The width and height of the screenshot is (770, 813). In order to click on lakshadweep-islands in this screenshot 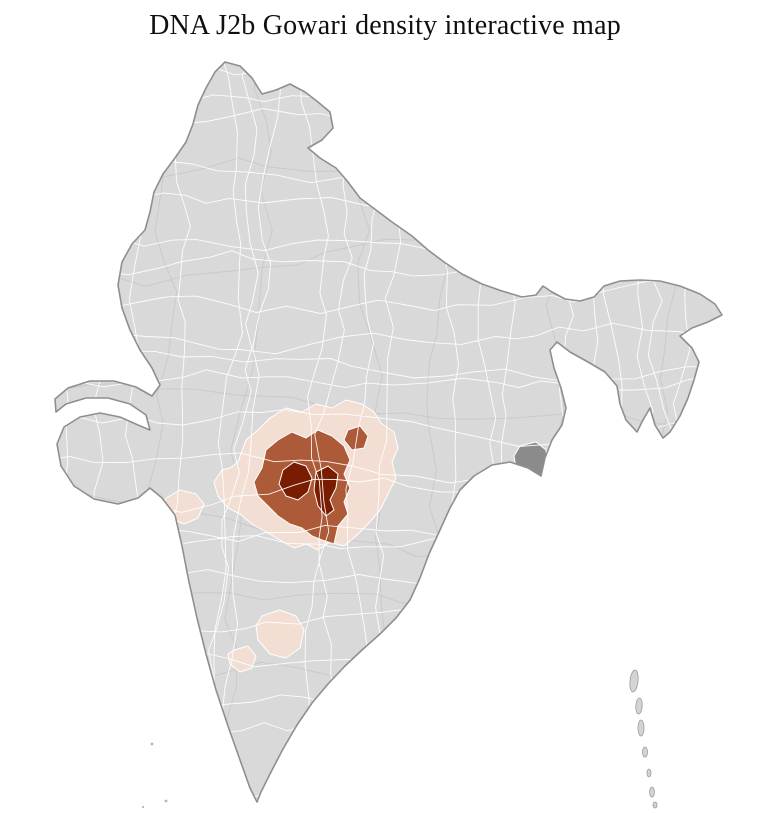, I will do `click(154, 775)`.